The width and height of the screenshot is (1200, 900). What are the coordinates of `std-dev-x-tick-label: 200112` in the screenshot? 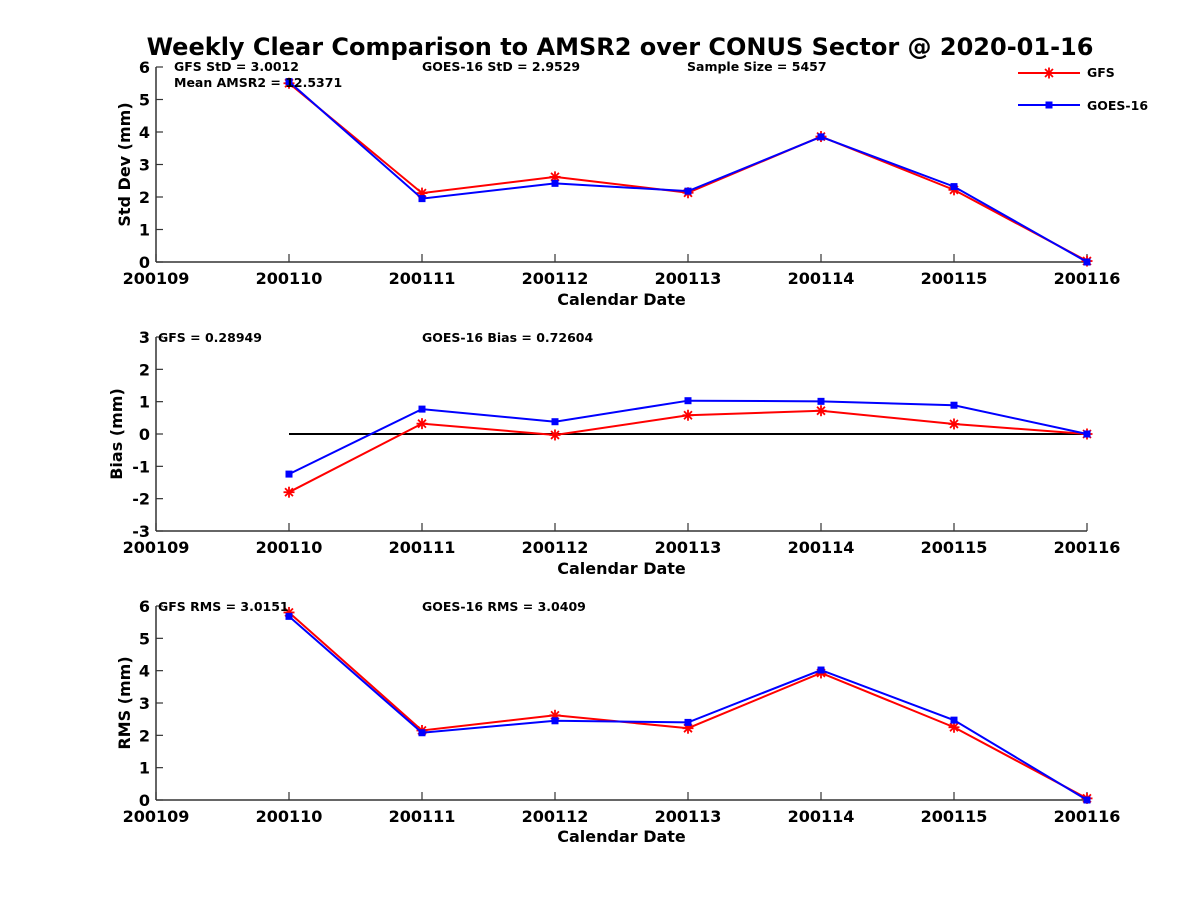 It's located at (555, 278).